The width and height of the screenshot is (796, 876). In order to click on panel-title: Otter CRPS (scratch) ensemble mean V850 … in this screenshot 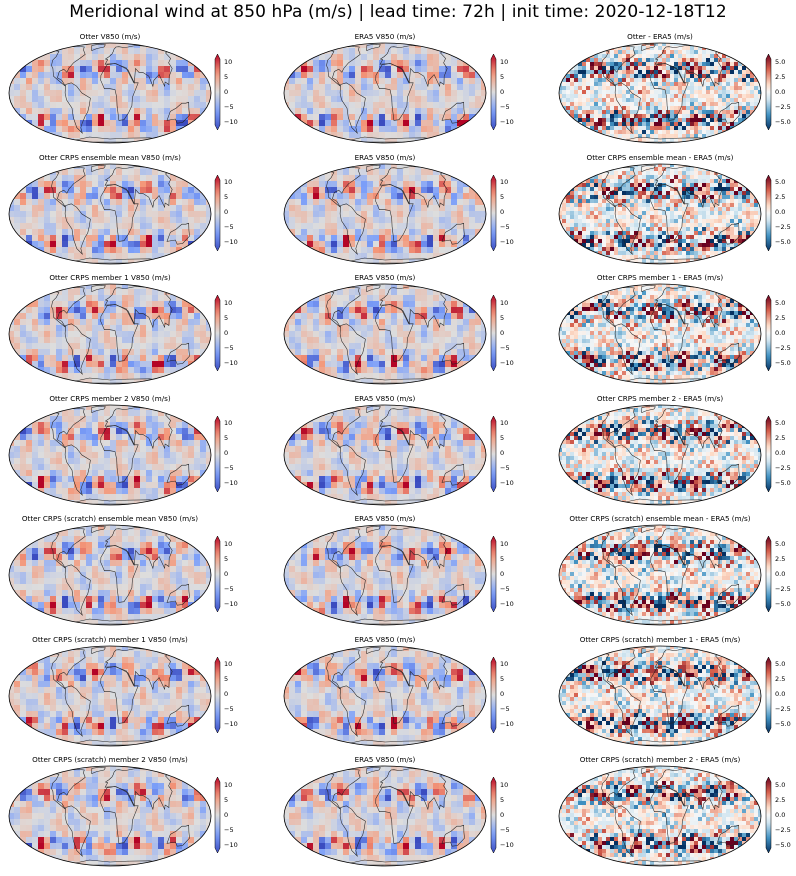, I will do `click(110, 518)`.